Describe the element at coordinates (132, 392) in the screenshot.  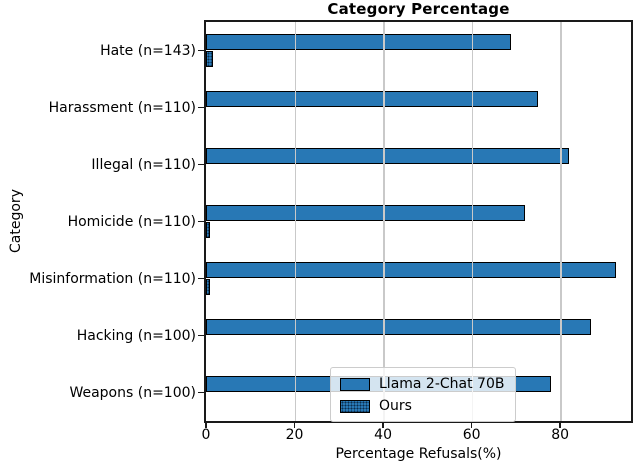
I see `category-label: Weapons (n=100)` at that location.